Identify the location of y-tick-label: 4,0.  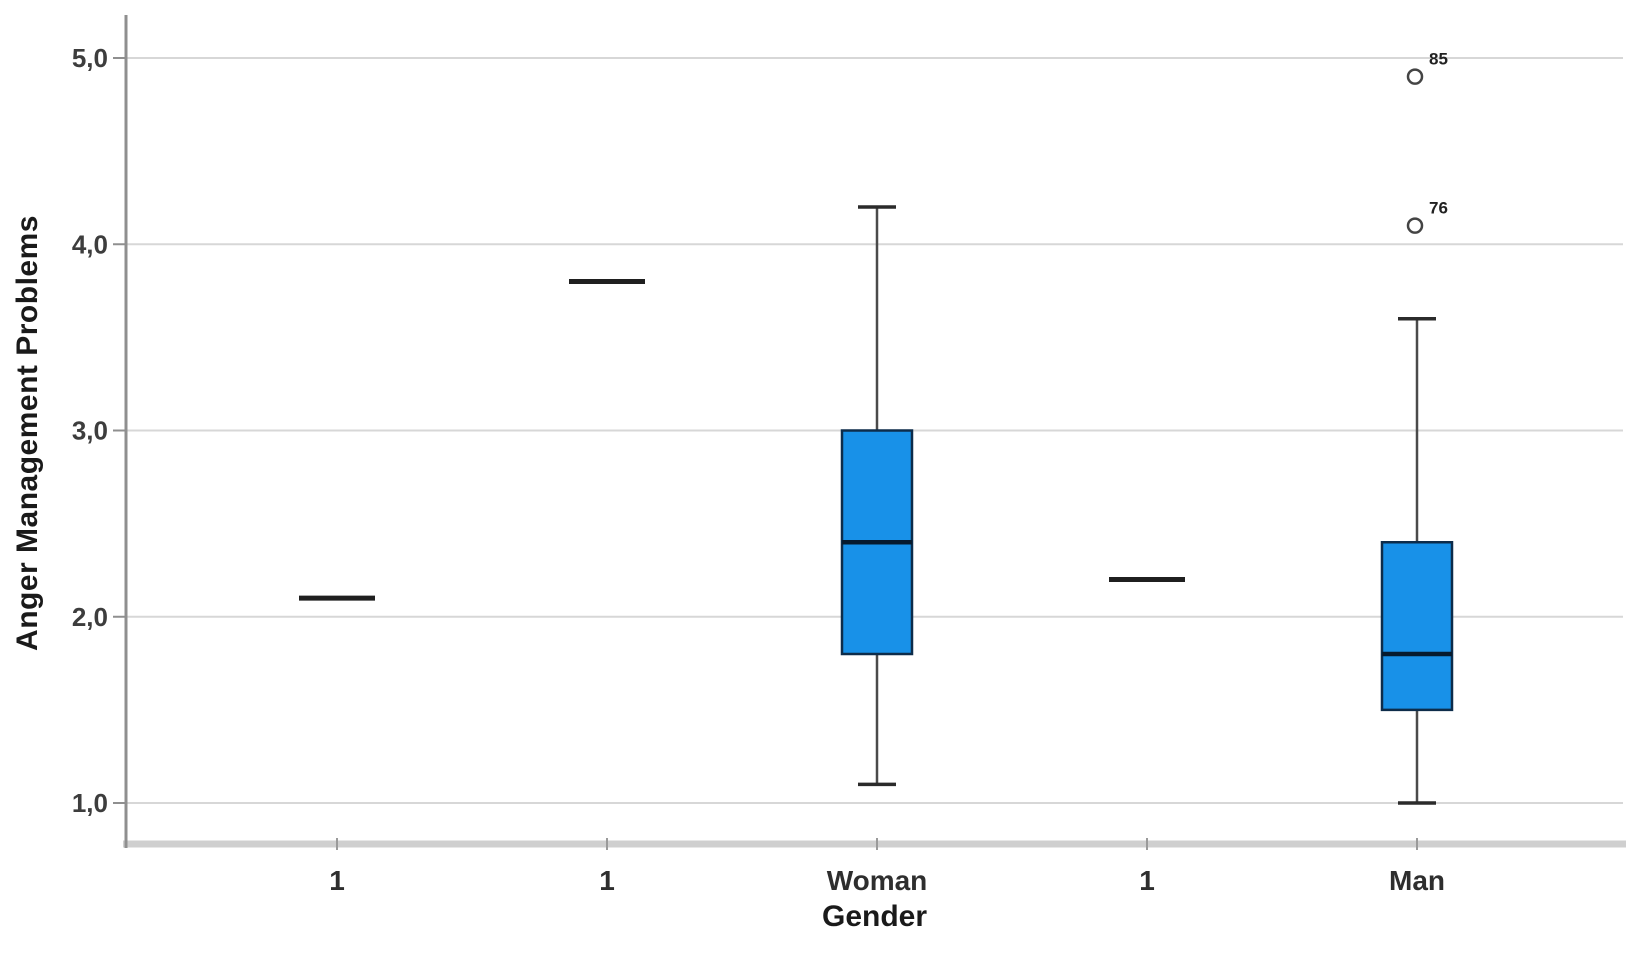
(90, 244).